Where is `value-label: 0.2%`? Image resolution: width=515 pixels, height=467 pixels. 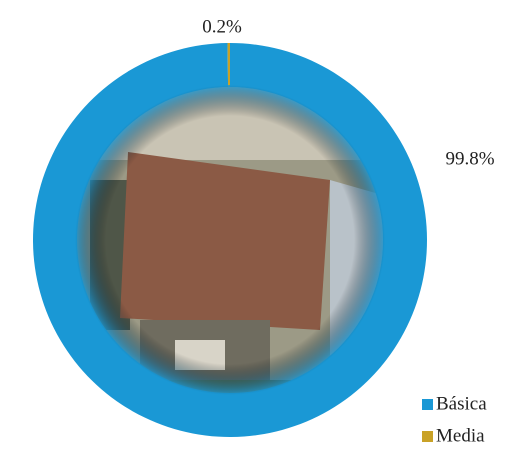 value-label: 0.2% is located at coordinates (222, 26).